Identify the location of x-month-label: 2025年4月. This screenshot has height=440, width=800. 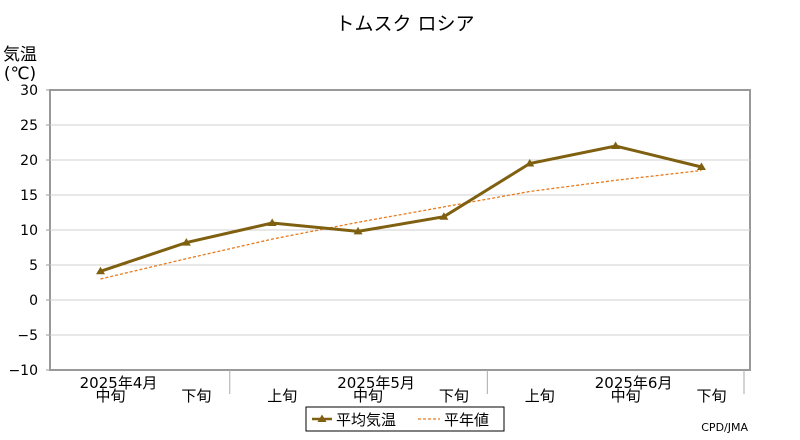
(119, 383).